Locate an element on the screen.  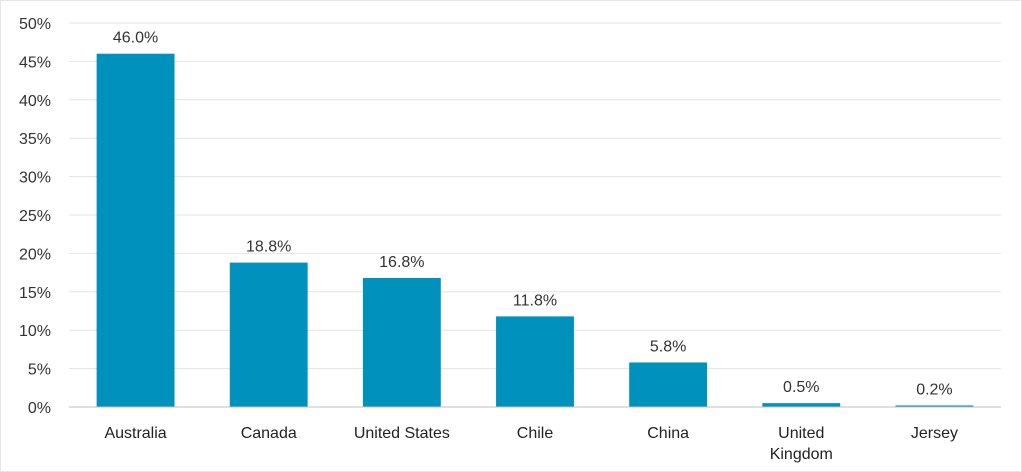
category-label-line: Australia is located at coordinates (135, 433).